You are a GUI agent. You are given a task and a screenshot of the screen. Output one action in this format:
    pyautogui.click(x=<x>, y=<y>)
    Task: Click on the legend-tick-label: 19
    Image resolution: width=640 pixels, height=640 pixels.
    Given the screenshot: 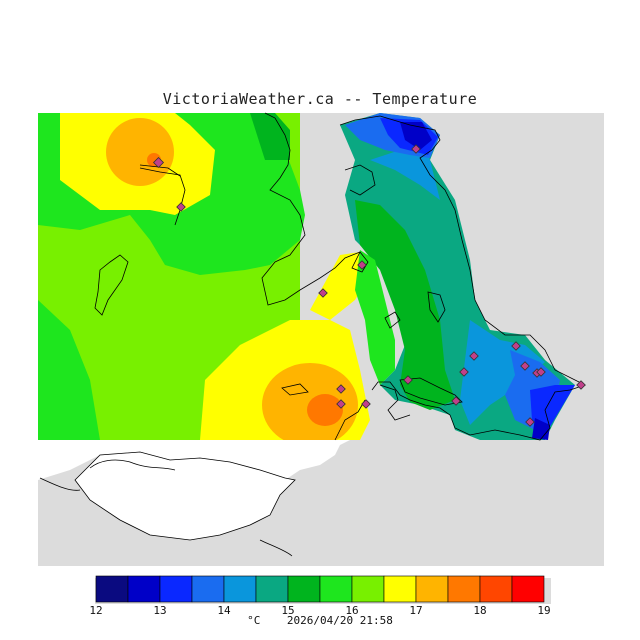 What is the action you would take?
    pyautogui.click(x=543, y=610)
    